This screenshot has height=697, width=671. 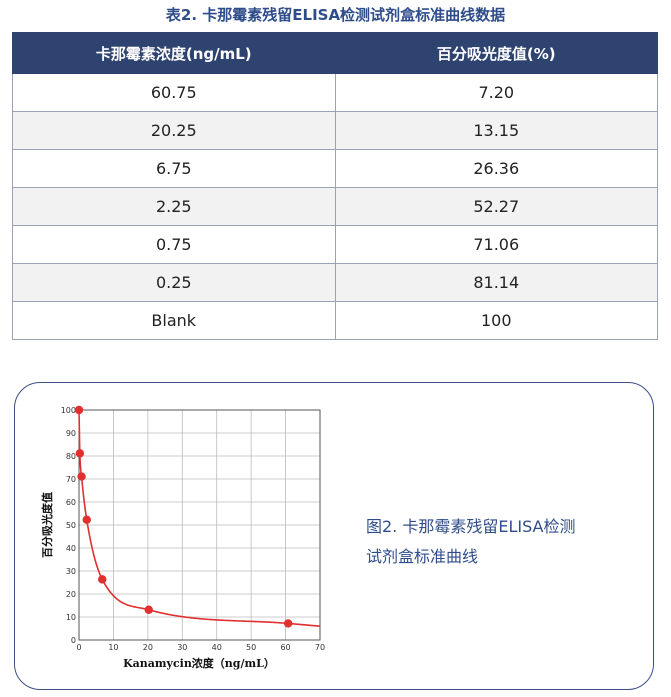 I want to click on cell-concentration: 20.25, so click(x=174, y=130).